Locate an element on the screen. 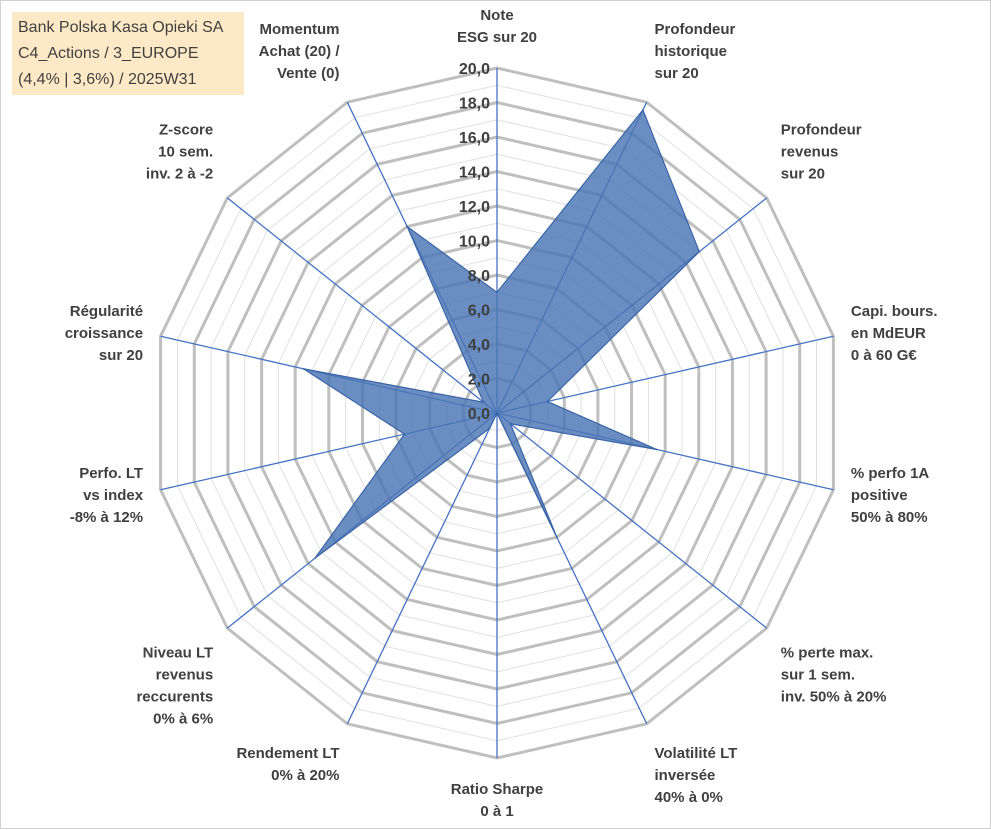 The height and width of the screenshot is (830, 991). axis-label-line: inversée is located at coordinates (685, 775).